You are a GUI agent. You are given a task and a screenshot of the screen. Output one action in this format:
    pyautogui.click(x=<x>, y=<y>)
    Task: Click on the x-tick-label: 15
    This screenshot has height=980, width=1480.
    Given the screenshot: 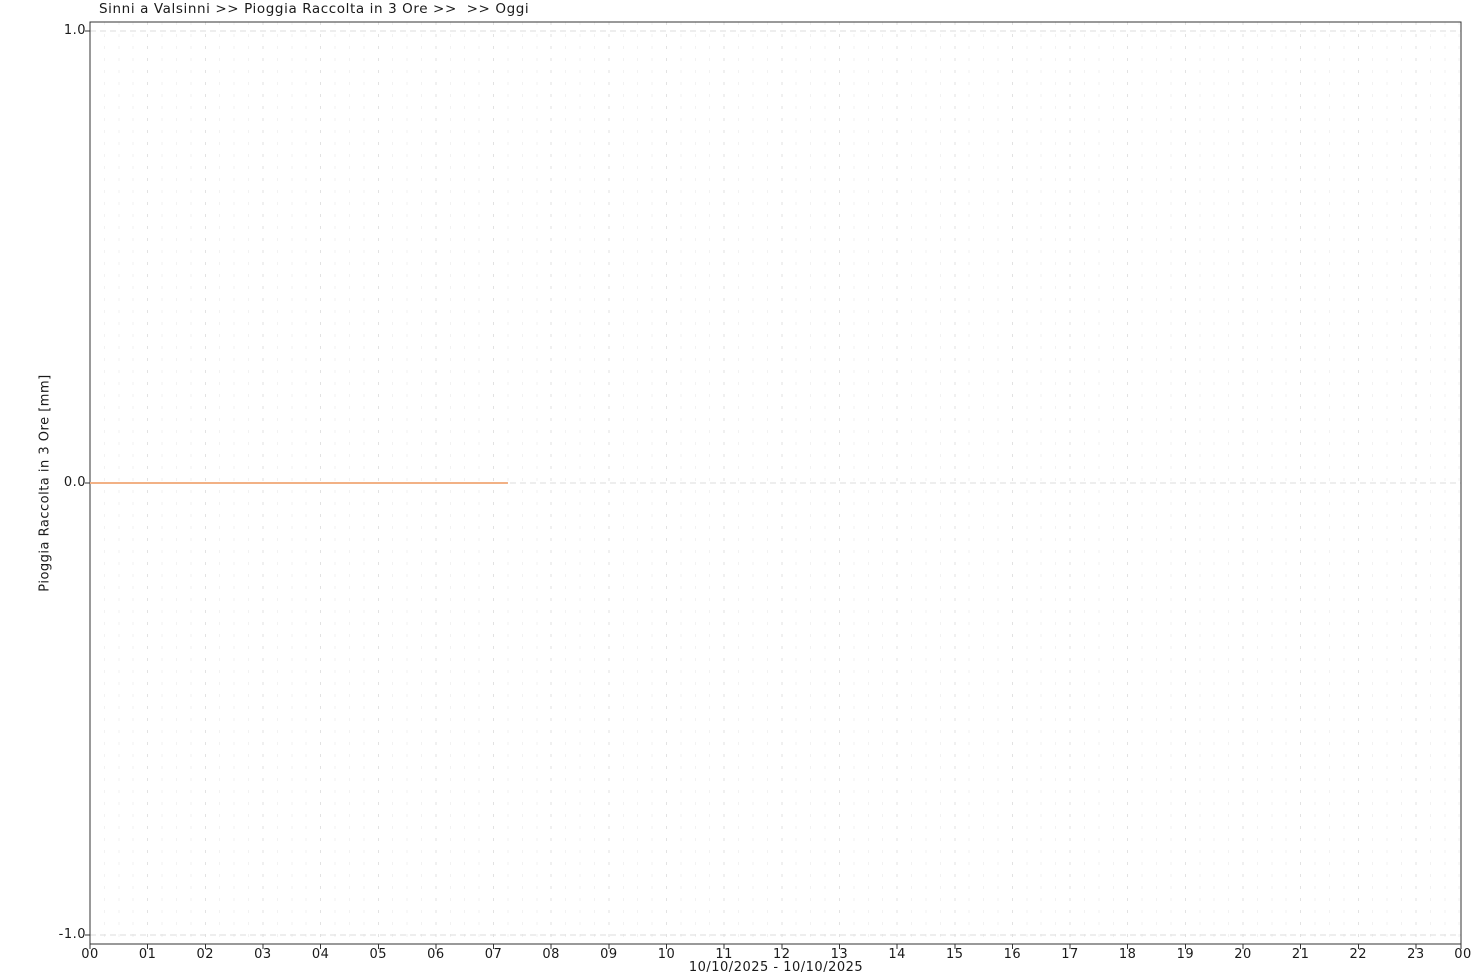 What is the action you would take?
    pyautogui.click(x=954, y=954)
    